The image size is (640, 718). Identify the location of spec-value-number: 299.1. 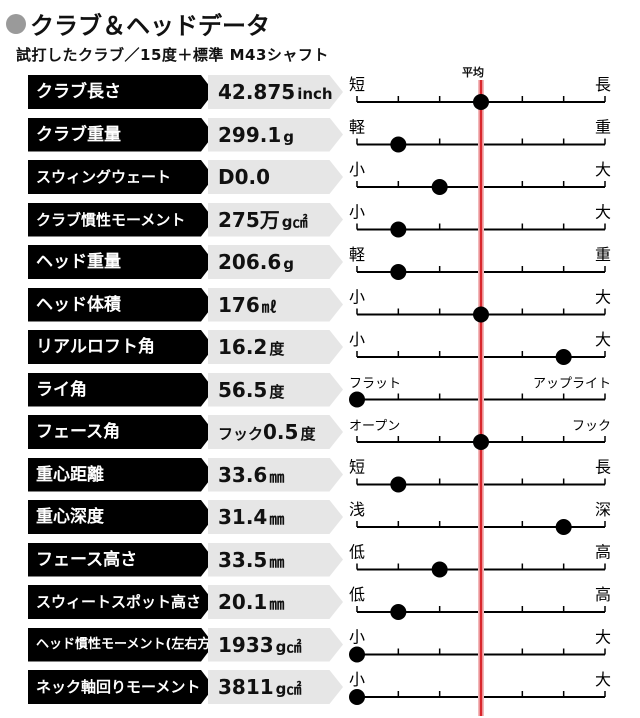
(250, 134).